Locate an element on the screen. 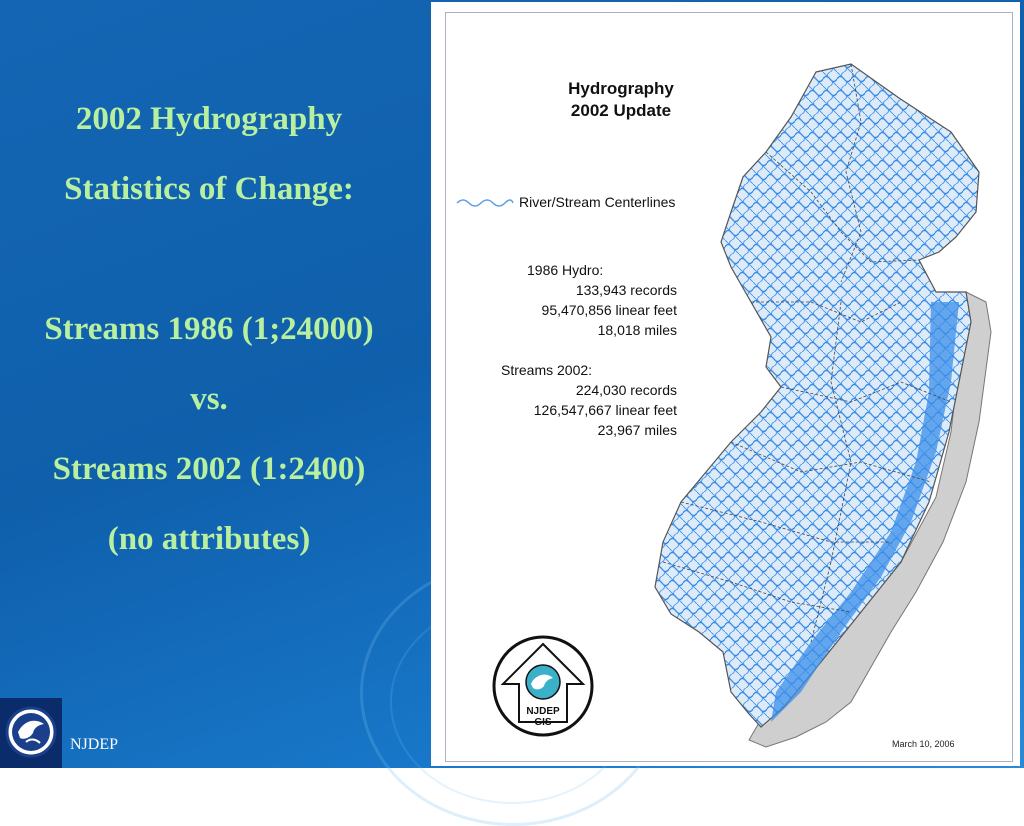  map-title-line-2: 2002 Update is located at coordinates (621, 110).